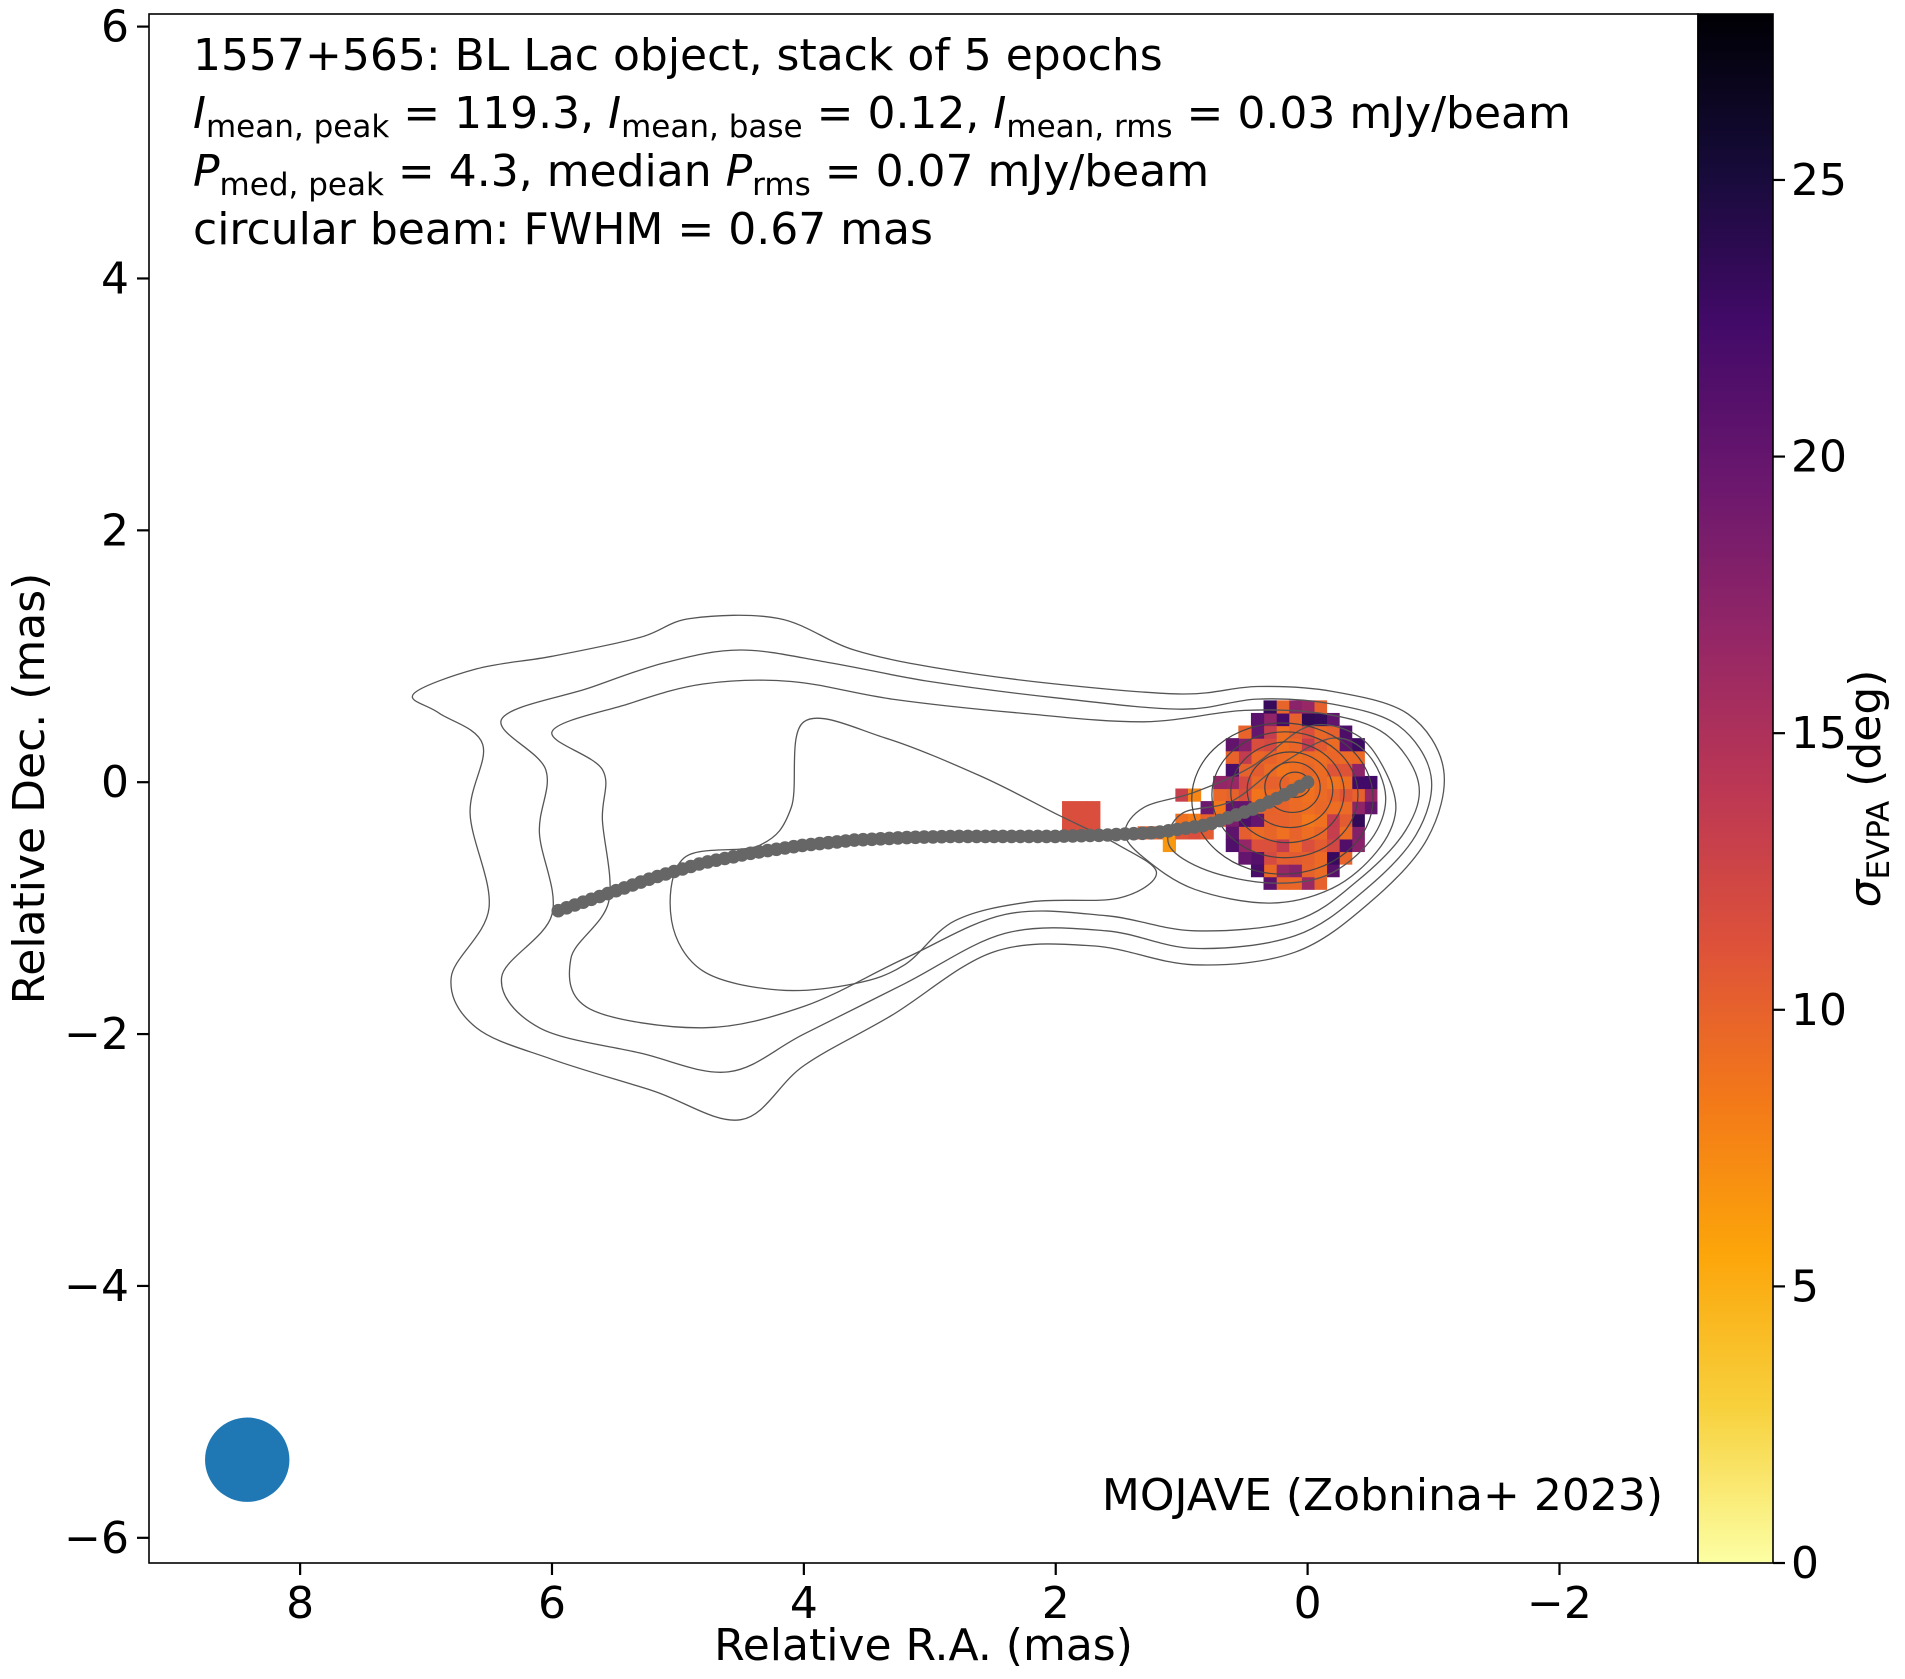 This screenshot has width=1905, height=1679. Describe the element at coordinates (1819, 1010) in the screenshot. I see `colorbar-tick-label: 10` at that location.